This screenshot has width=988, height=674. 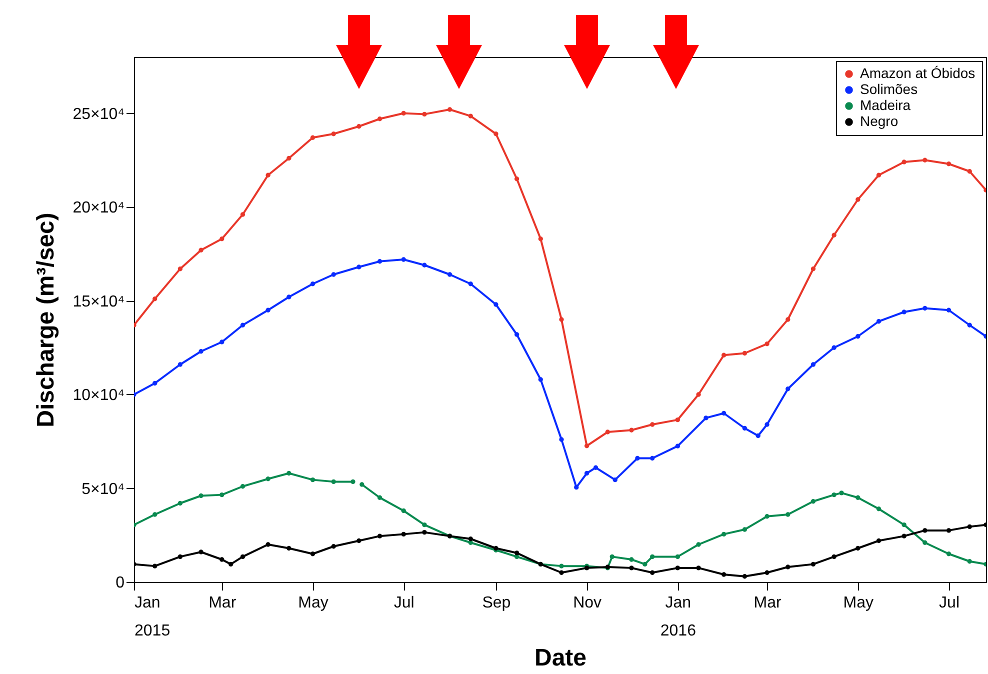 I want to click on y-tick-label: 0, so click(x=120, y=583).